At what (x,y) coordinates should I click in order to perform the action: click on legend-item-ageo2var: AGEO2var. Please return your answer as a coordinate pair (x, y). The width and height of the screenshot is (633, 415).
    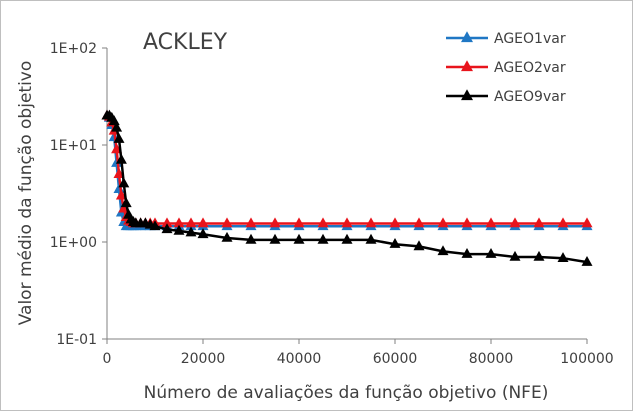
    Looking at the image, I should click on (506, 68).